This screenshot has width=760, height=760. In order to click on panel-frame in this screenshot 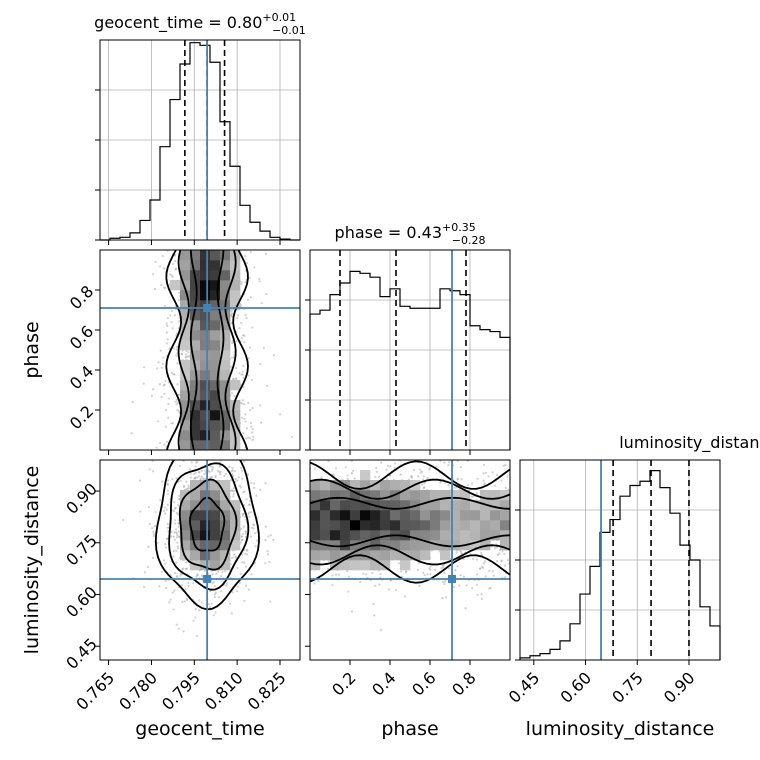, I will do `click(200, 350)`.